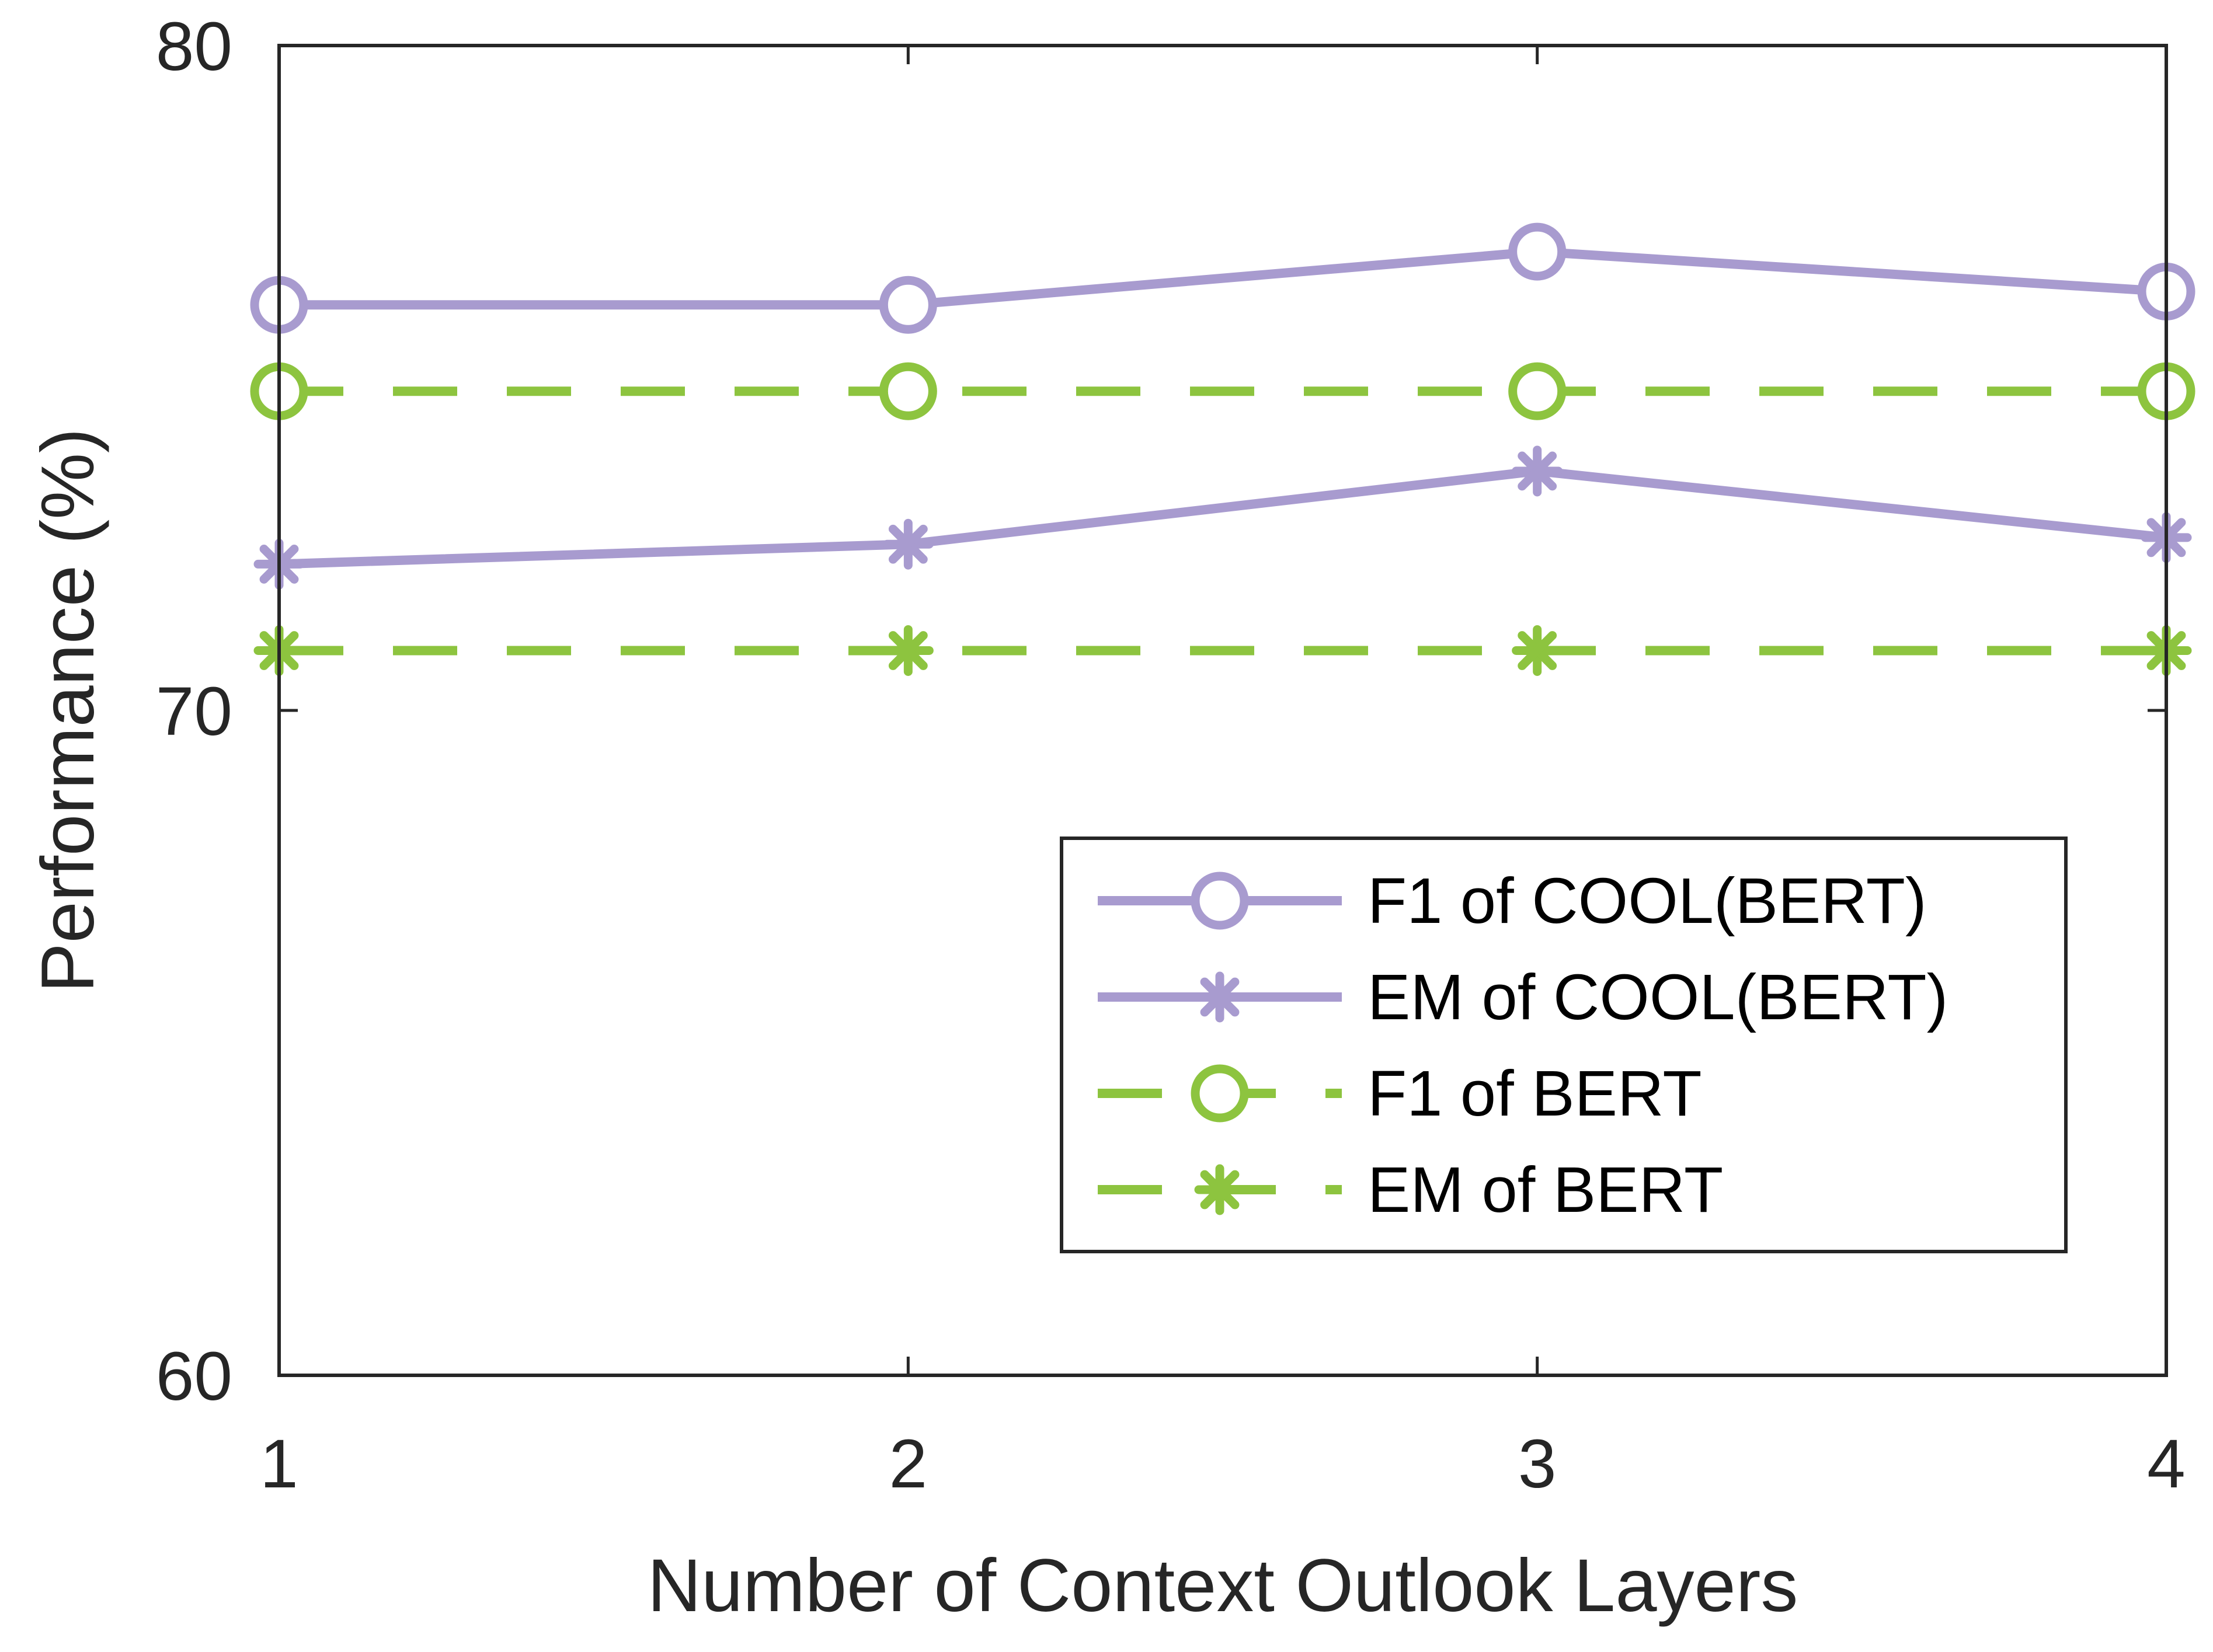  What do you see at coordinates (2166, 1464) in the screenshot?
I see `x-tick-label: 4` at bounding box center [2166, 1464].